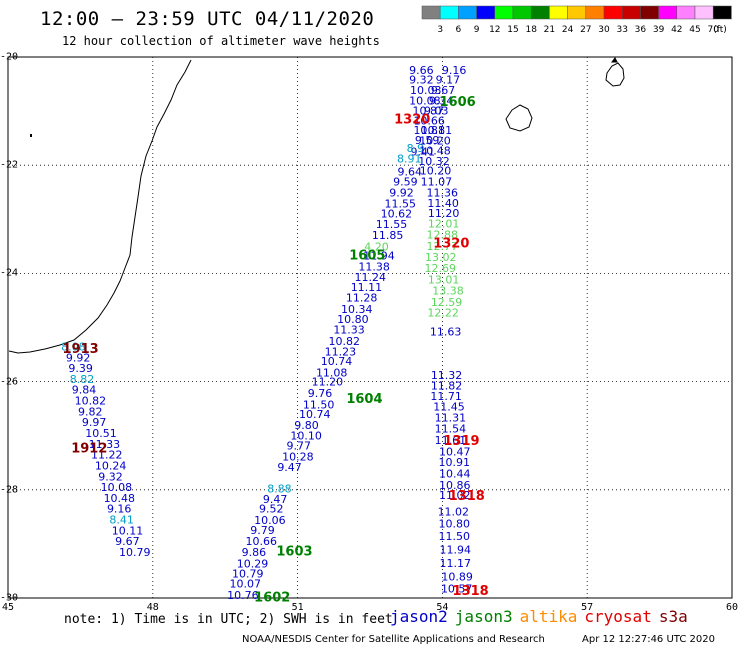 This screenshot has width=740, height=650. I want to click on wave-height-value: 10.28, so click(298, 456).